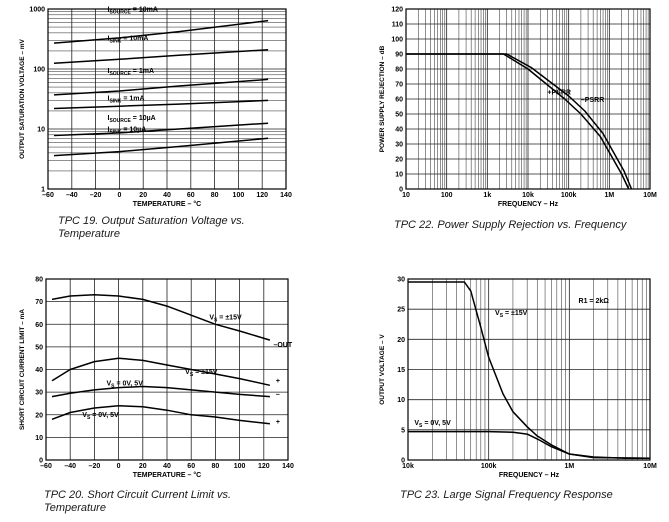 The width and height of the screenshot is (669, 522). I want to click on y-tick-label: 110, so click(397, 25).